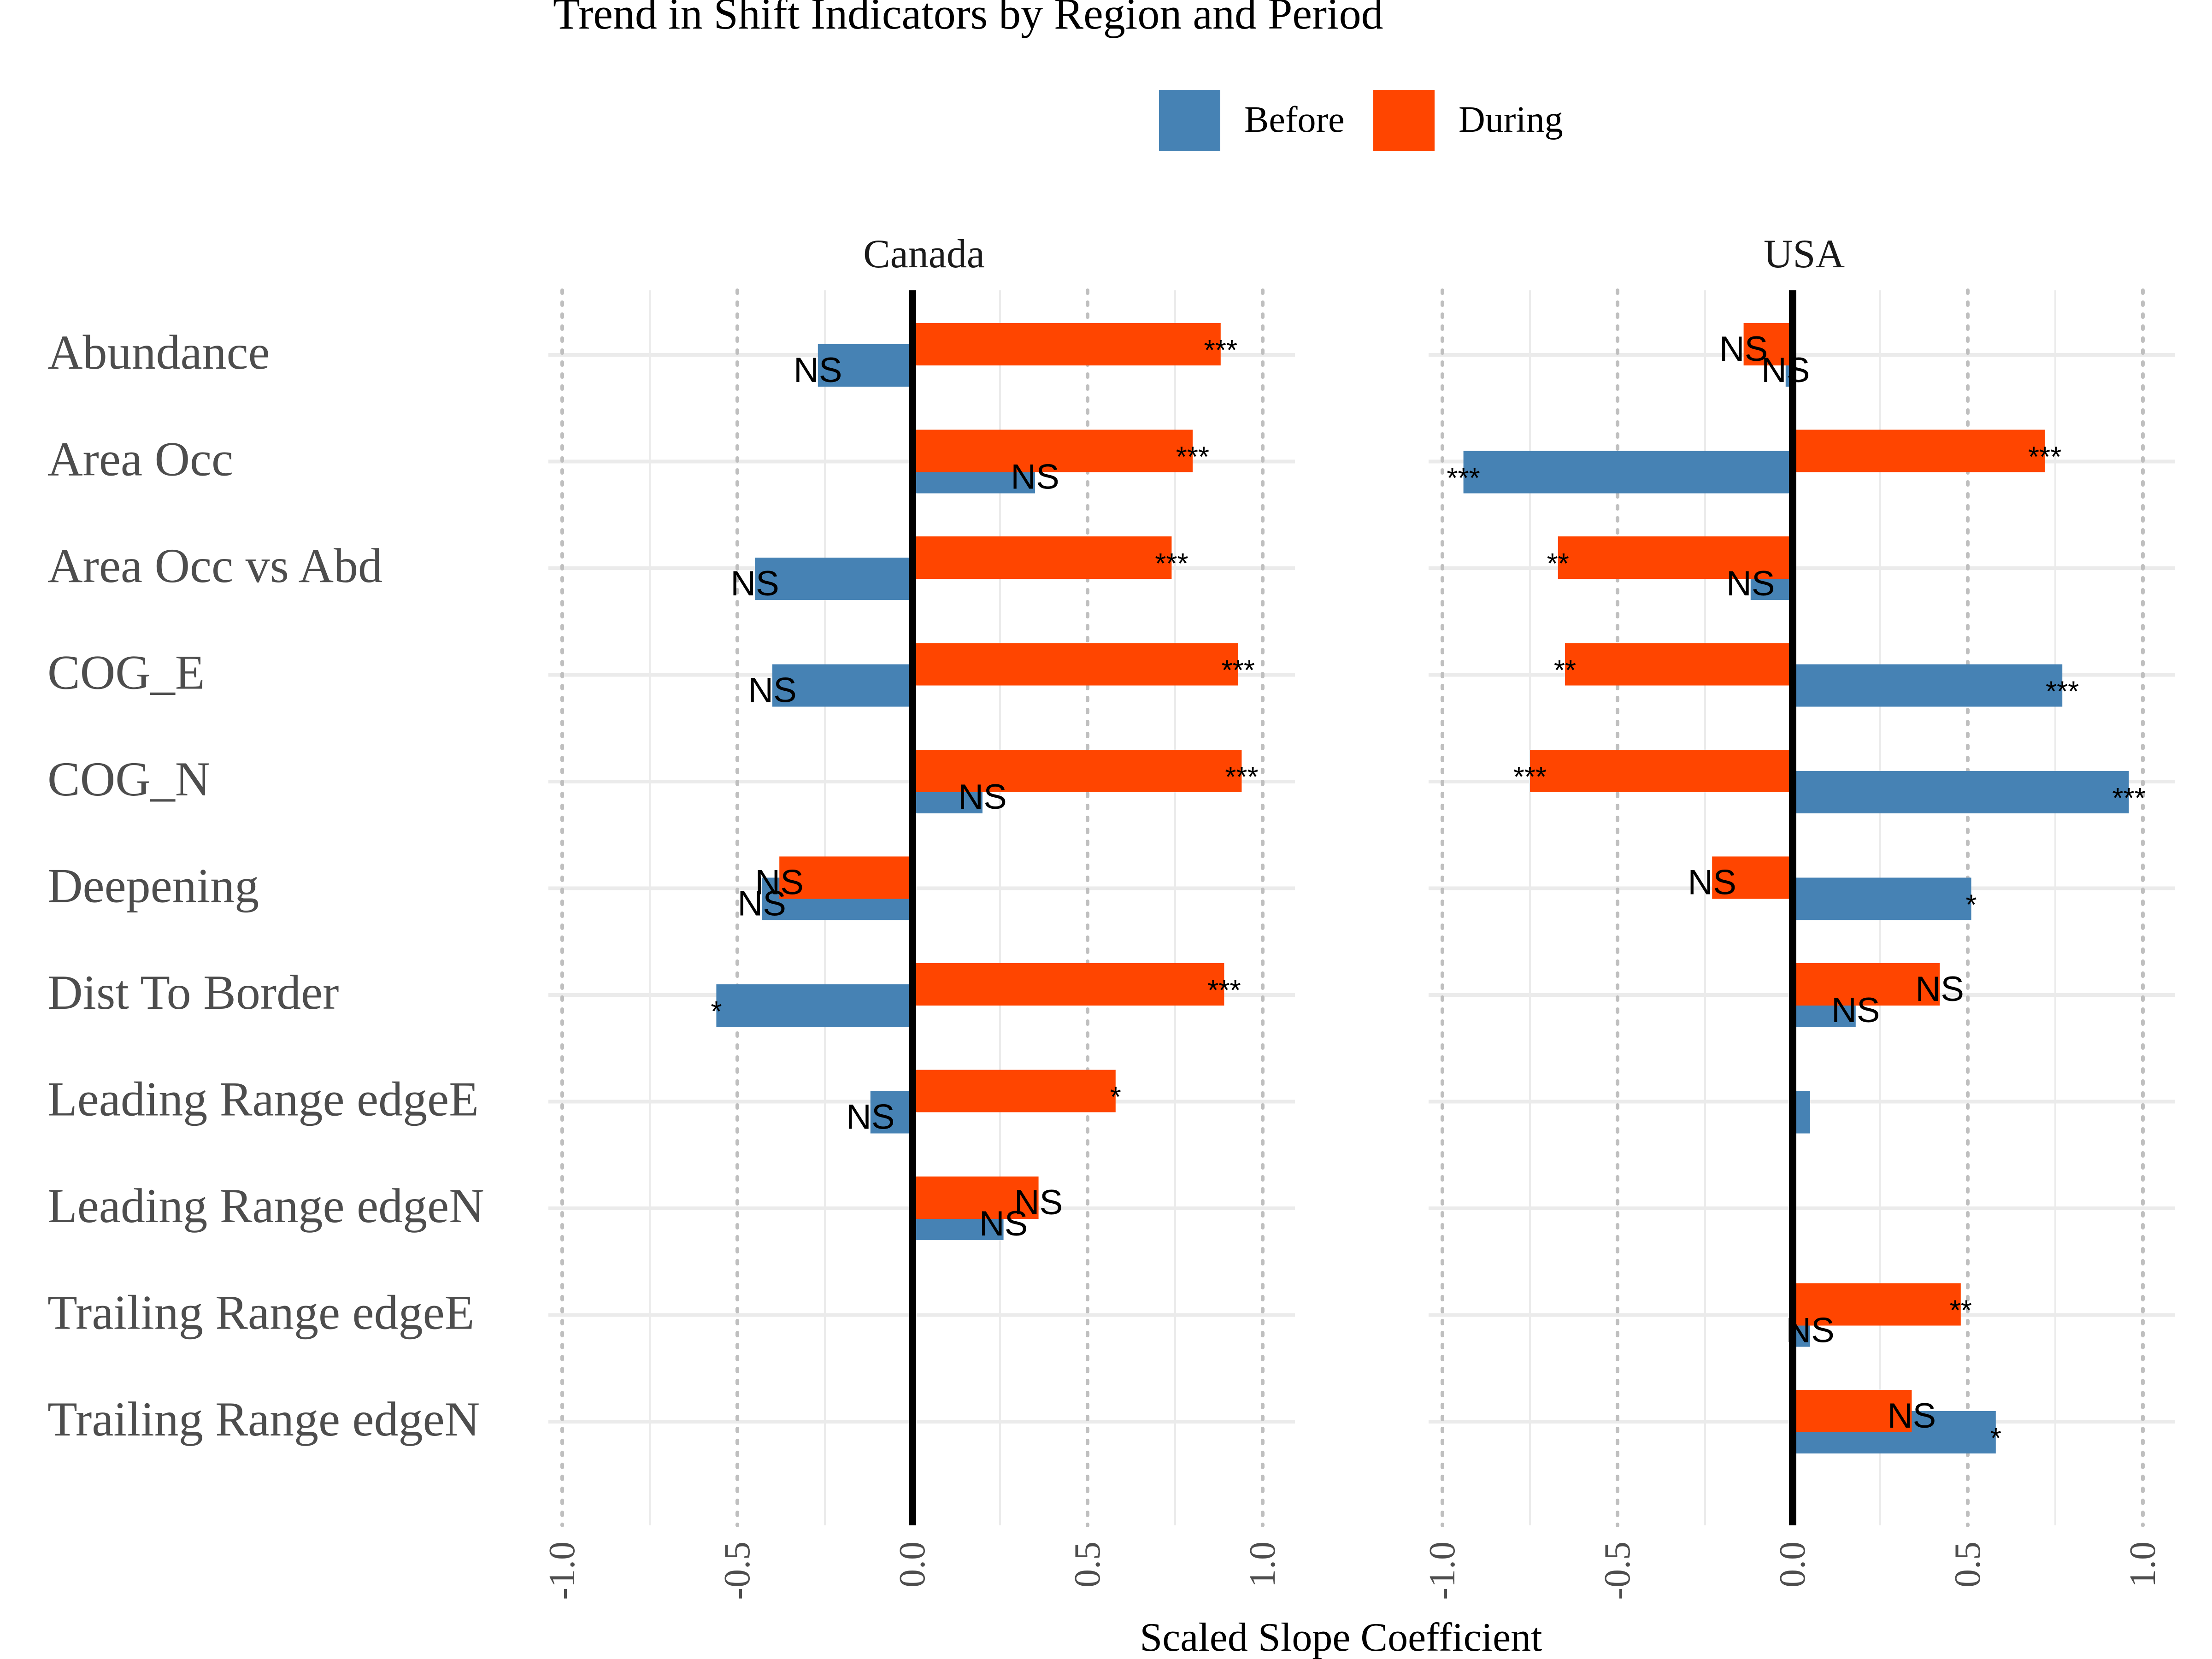 This screenshot has height=1659, width=2212. What do you see at coordinates (891, 1112) in the screenshot?
I see `bar-before-leading-range-edgee` at bounding box center [891, 1112].